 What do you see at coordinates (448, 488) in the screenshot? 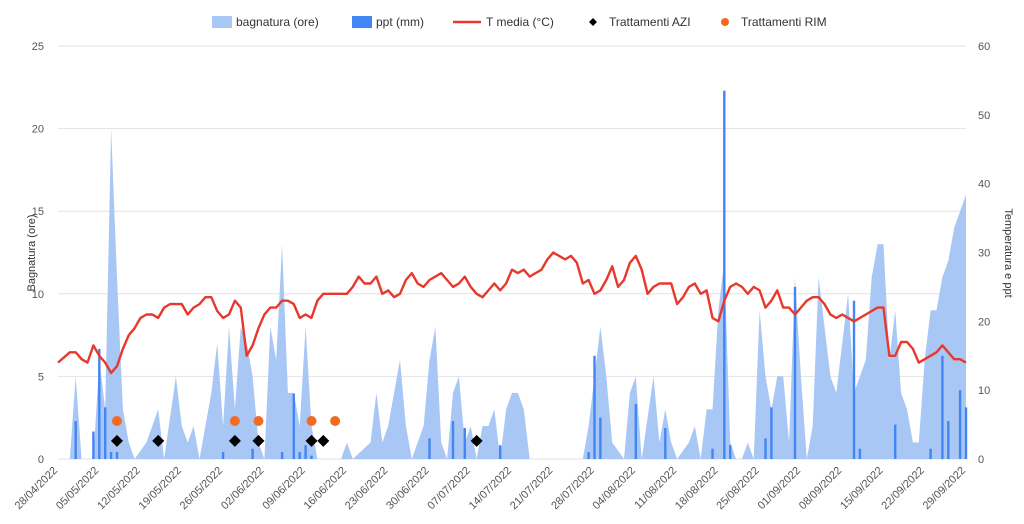
I see `x-tick-label: 07/07/2022` at bounding box center [448, 488].